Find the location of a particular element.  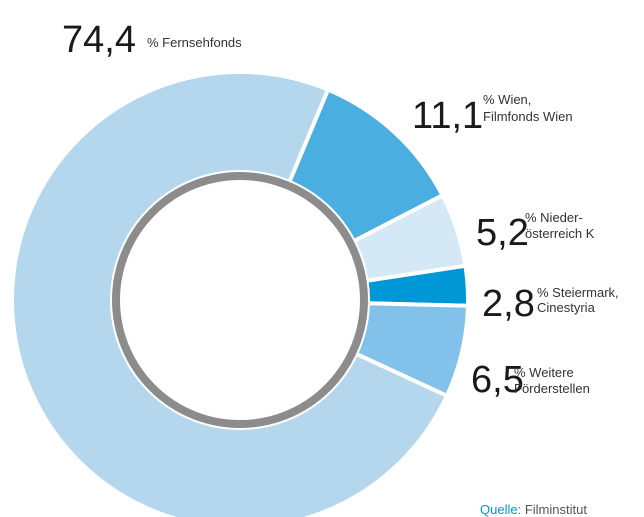

category-label: % Wien, is located at coordinates (507, 99).